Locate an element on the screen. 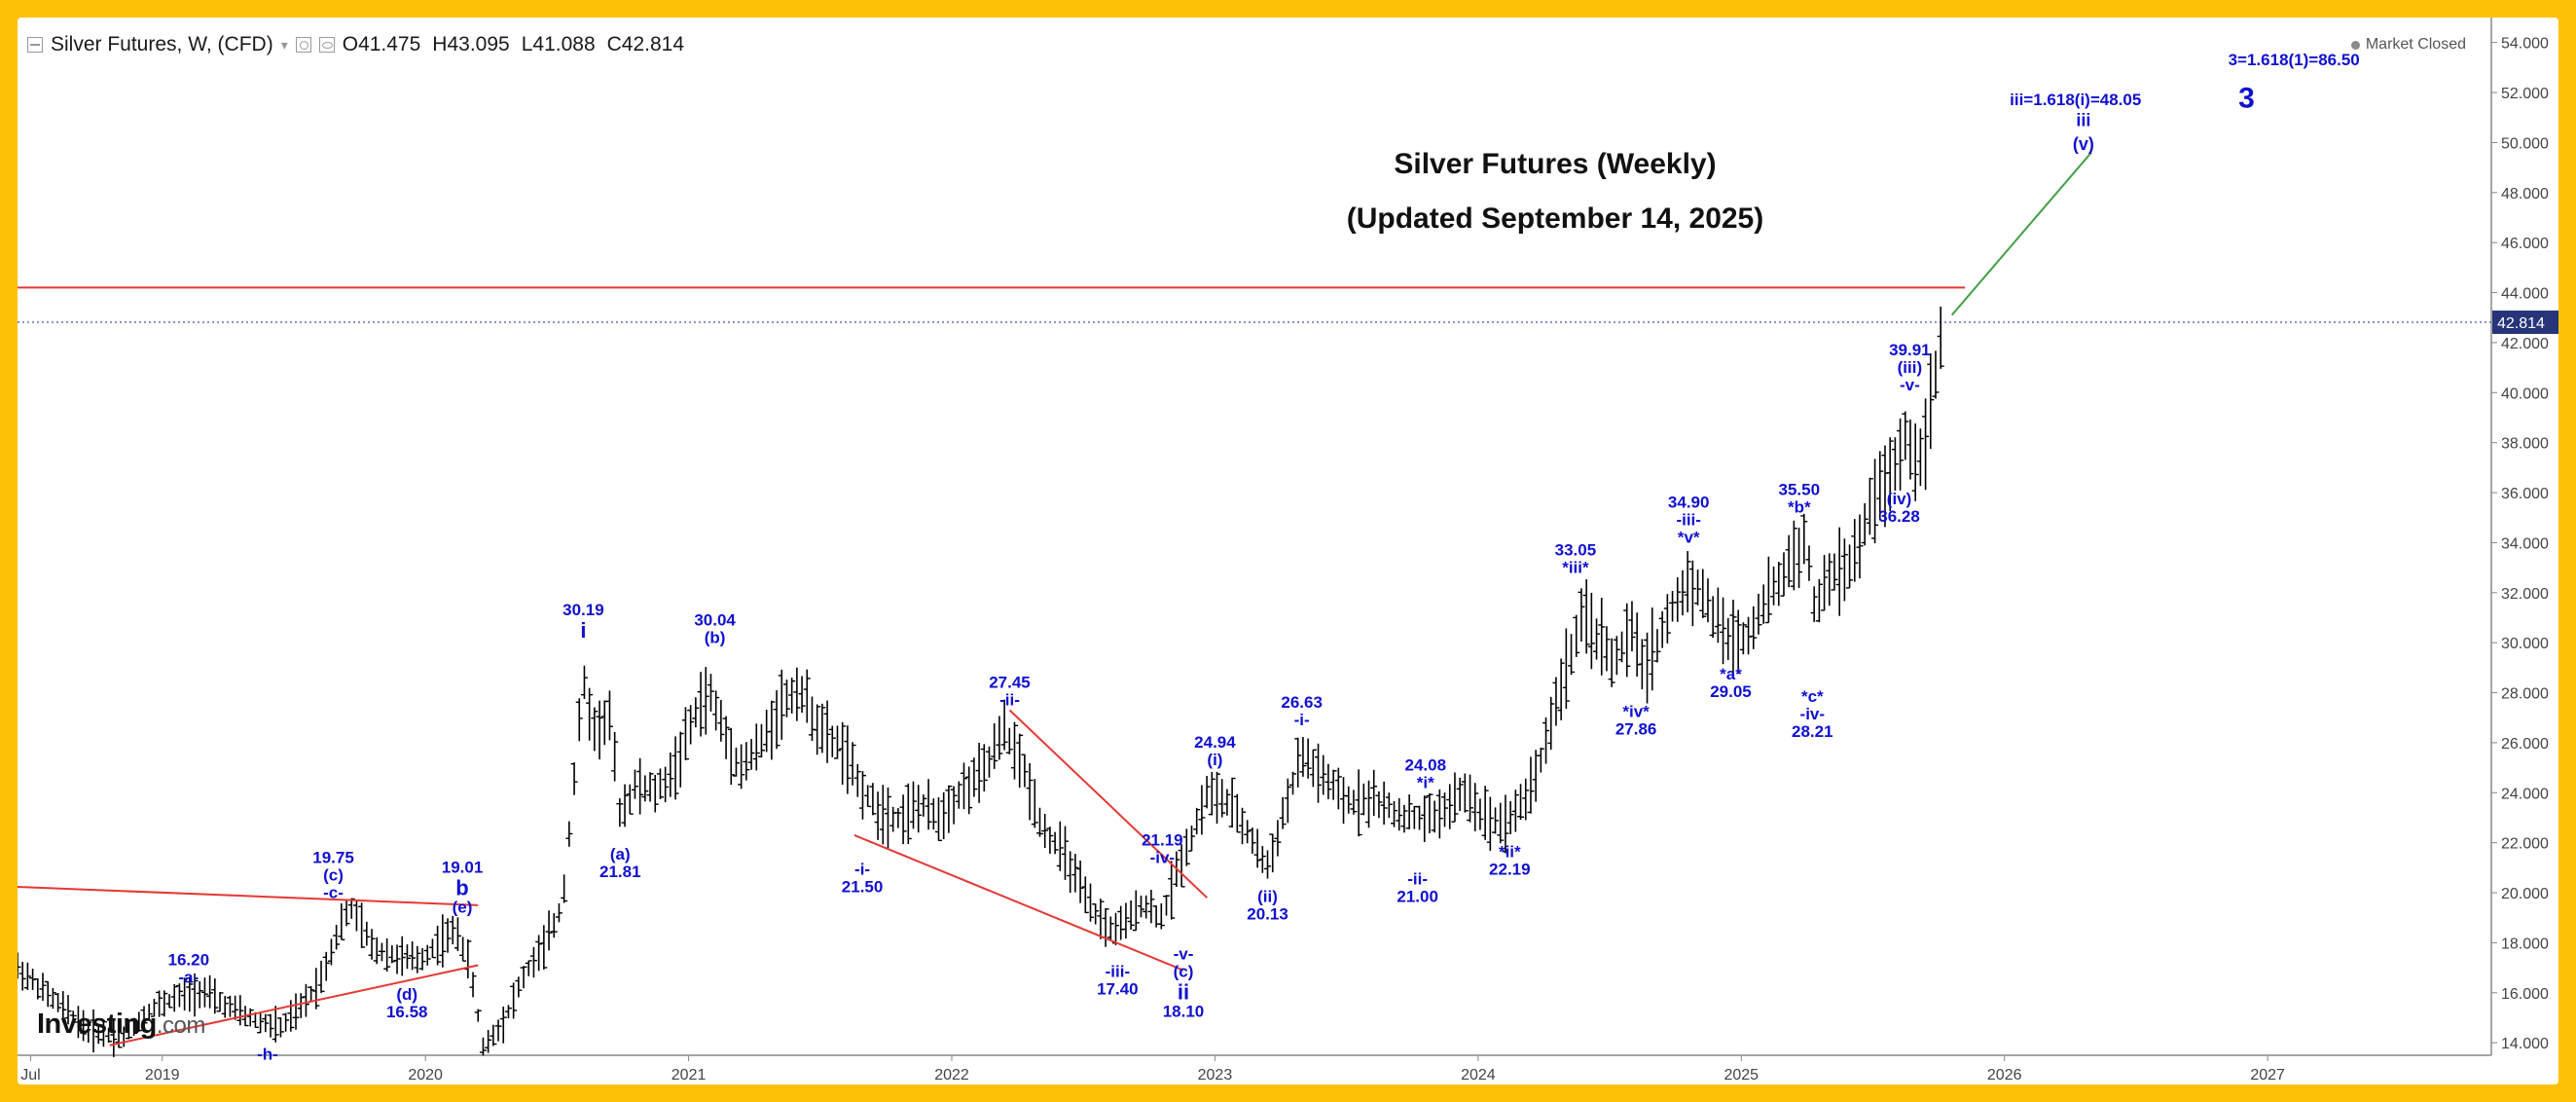 The height and width of the screenshot is (1102, 2576). y-tick-label: 34.000 is located at coordinates (2525, 543).